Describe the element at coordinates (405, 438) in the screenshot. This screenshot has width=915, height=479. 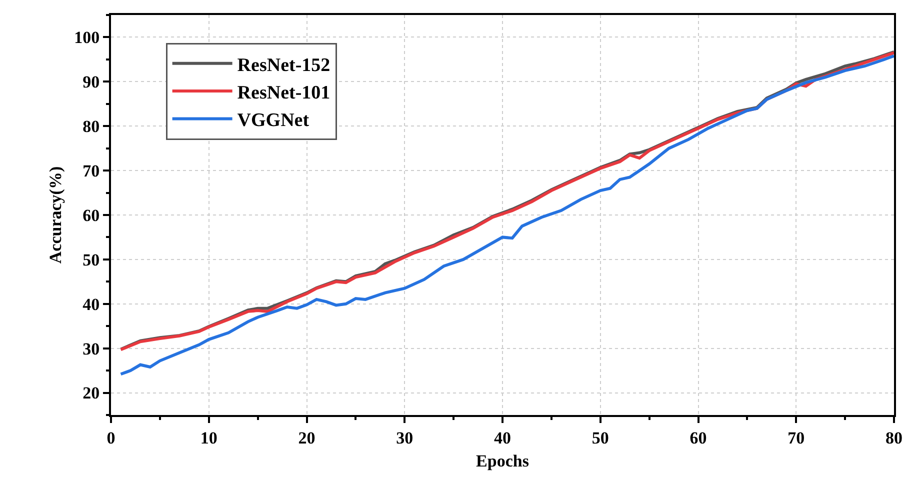
I see `x-tick-label: 30` at that location.